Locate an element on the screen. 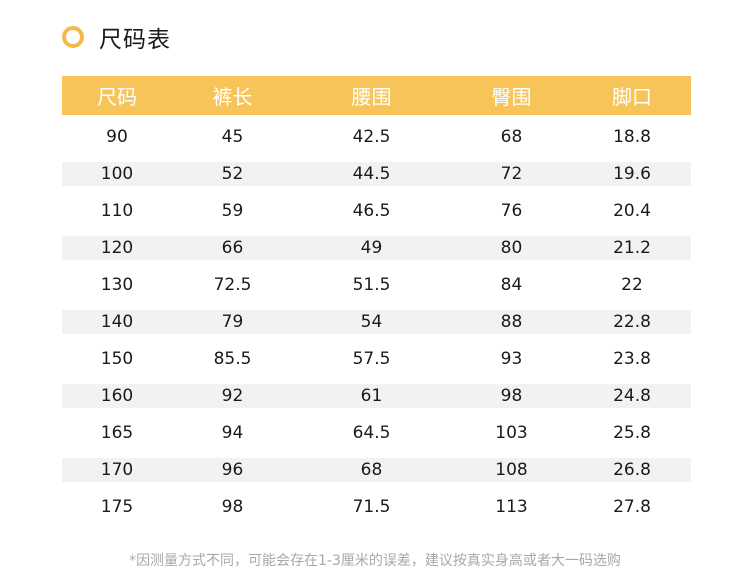  hem-cell: 26.8 is located at coordinates (632, 469).